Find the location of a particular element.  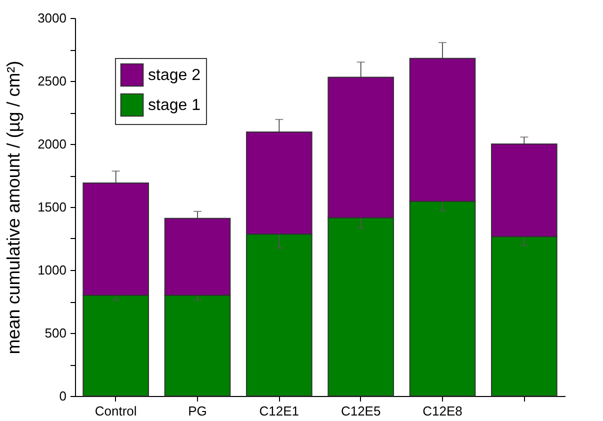

x-tick-label: C12E8 is located at coordinates (442, 411).